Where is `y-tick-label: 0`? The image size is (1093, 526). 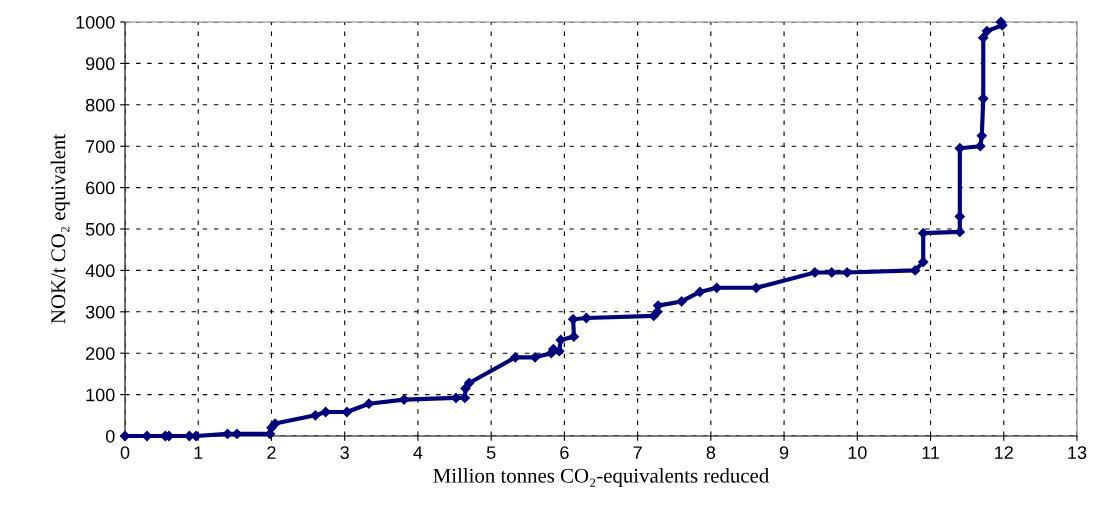 y-tick-label: 0 is located at coordinates (110, 436).